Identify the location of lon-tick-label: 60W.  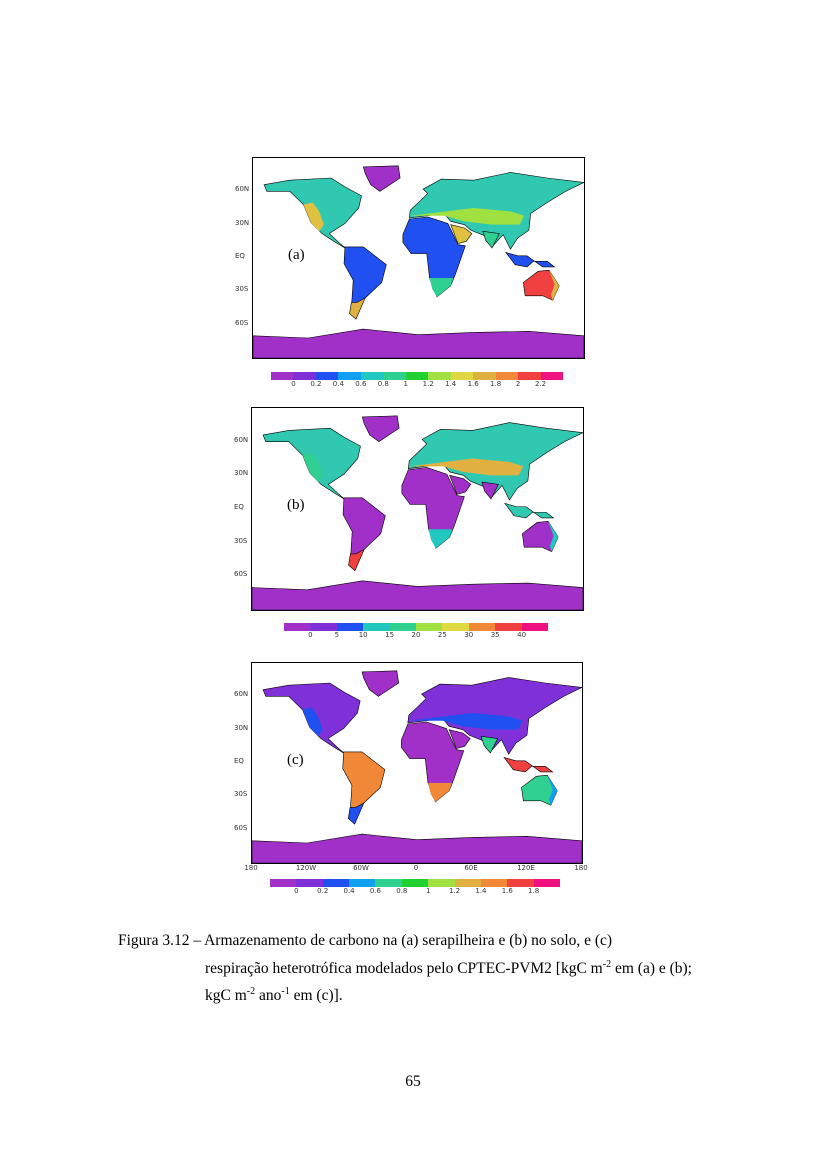
(361, 868).